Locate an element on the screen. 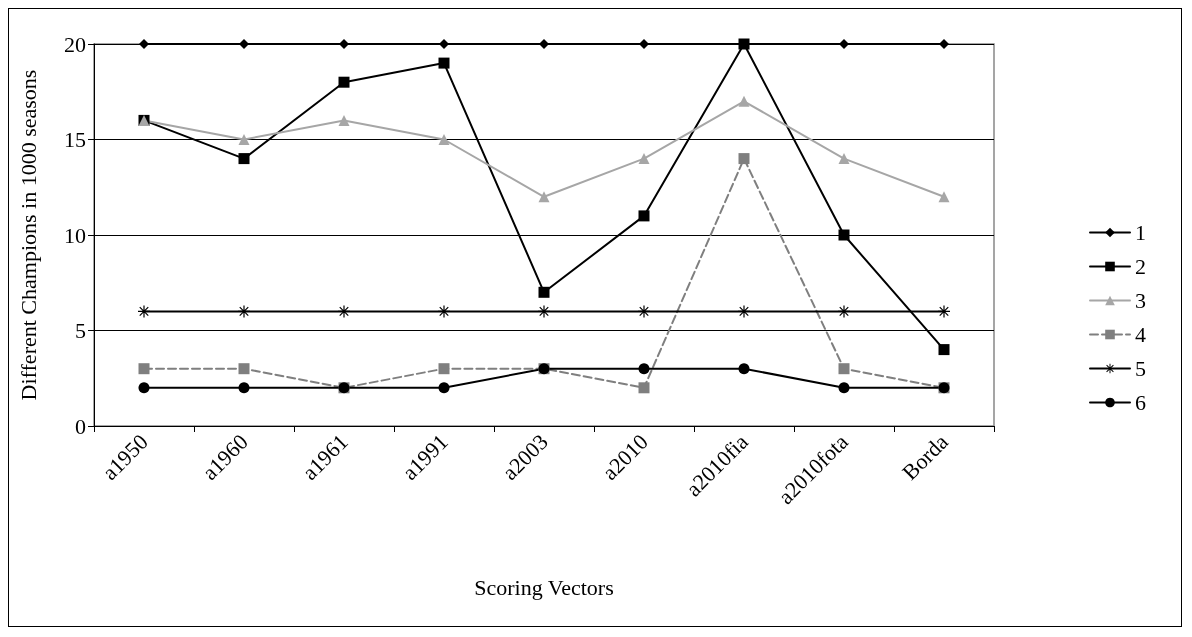  x-axis-title: Scoring Vectors is located at coordinates (544, 587).